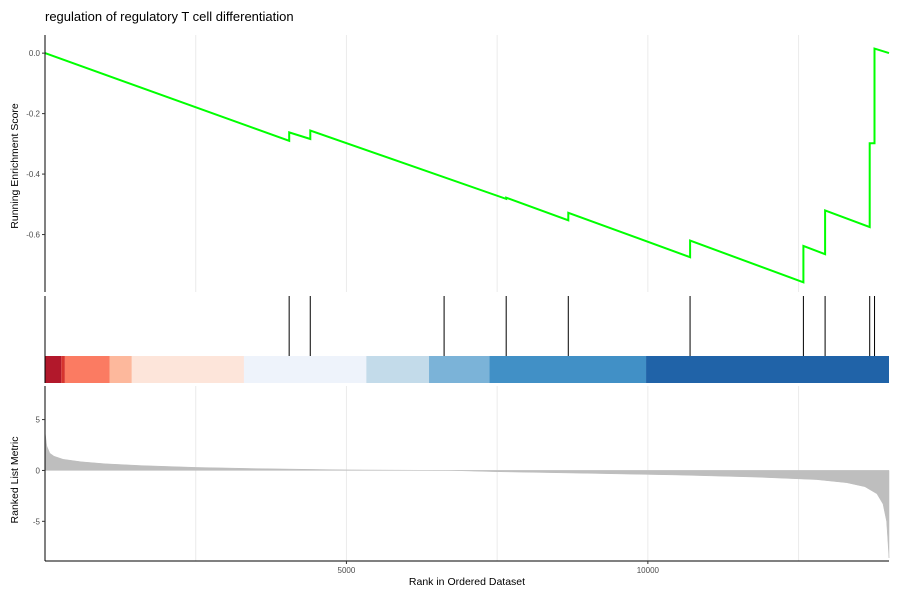 The image size is (900, 600). I want to click on rank-color-bar, so click(467, 369).